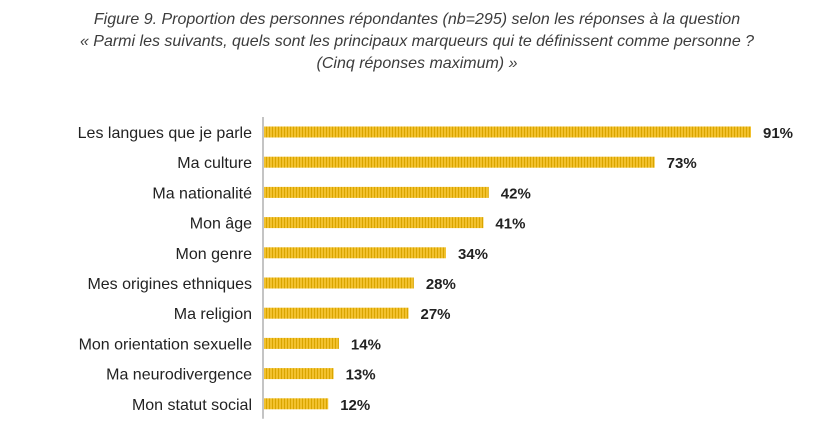 The height and width of the screenshot is (437, 834). I want to click on bar-row: Mon orientation sexuelle 14%, so click(230, 344).